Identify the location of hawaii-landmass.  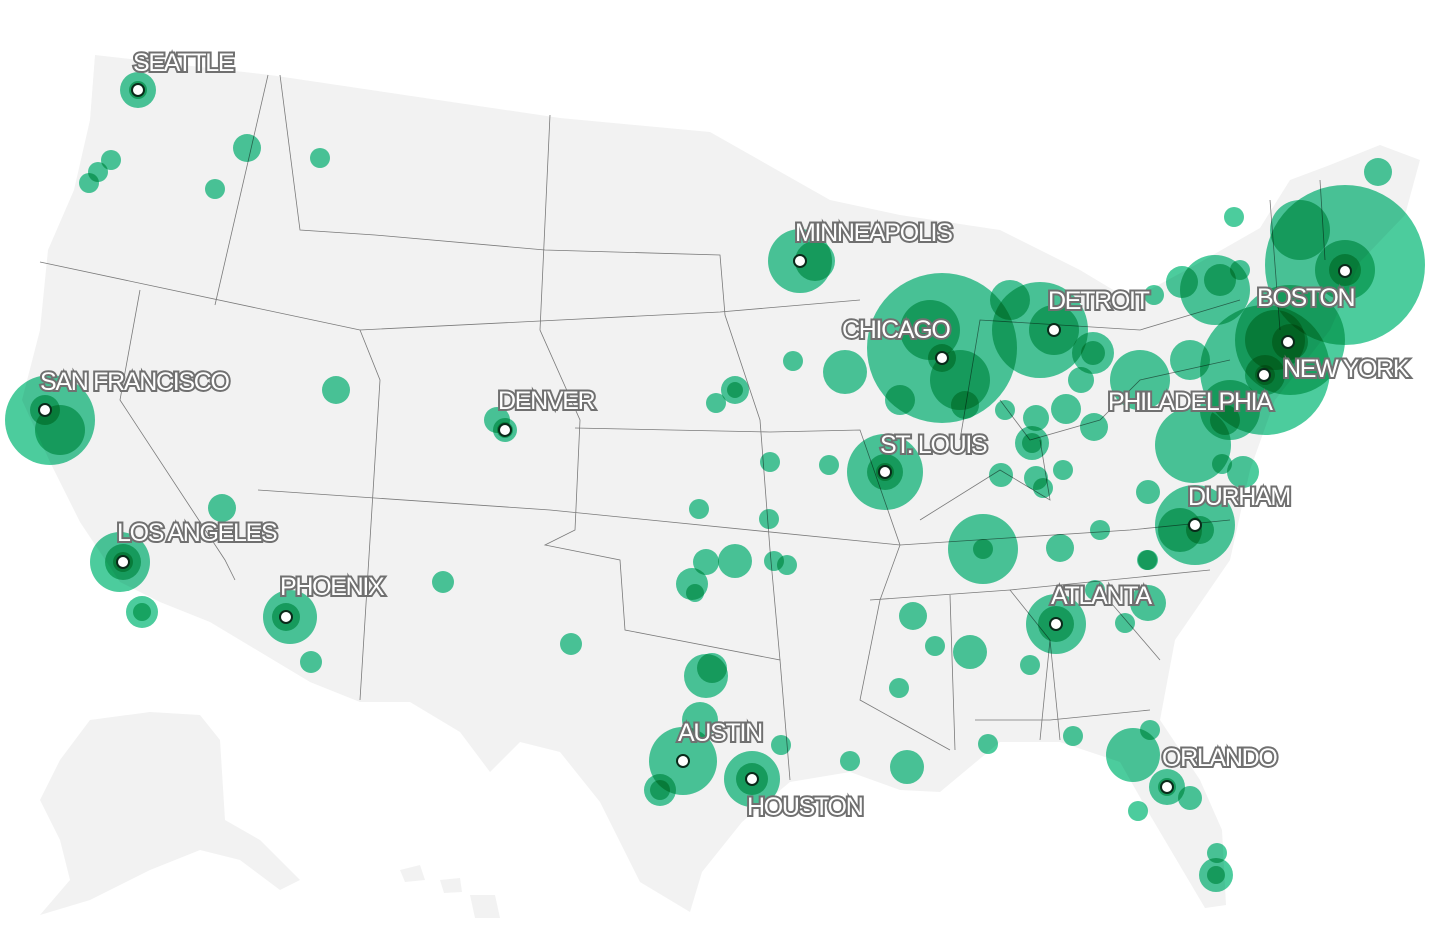
(450, 891).